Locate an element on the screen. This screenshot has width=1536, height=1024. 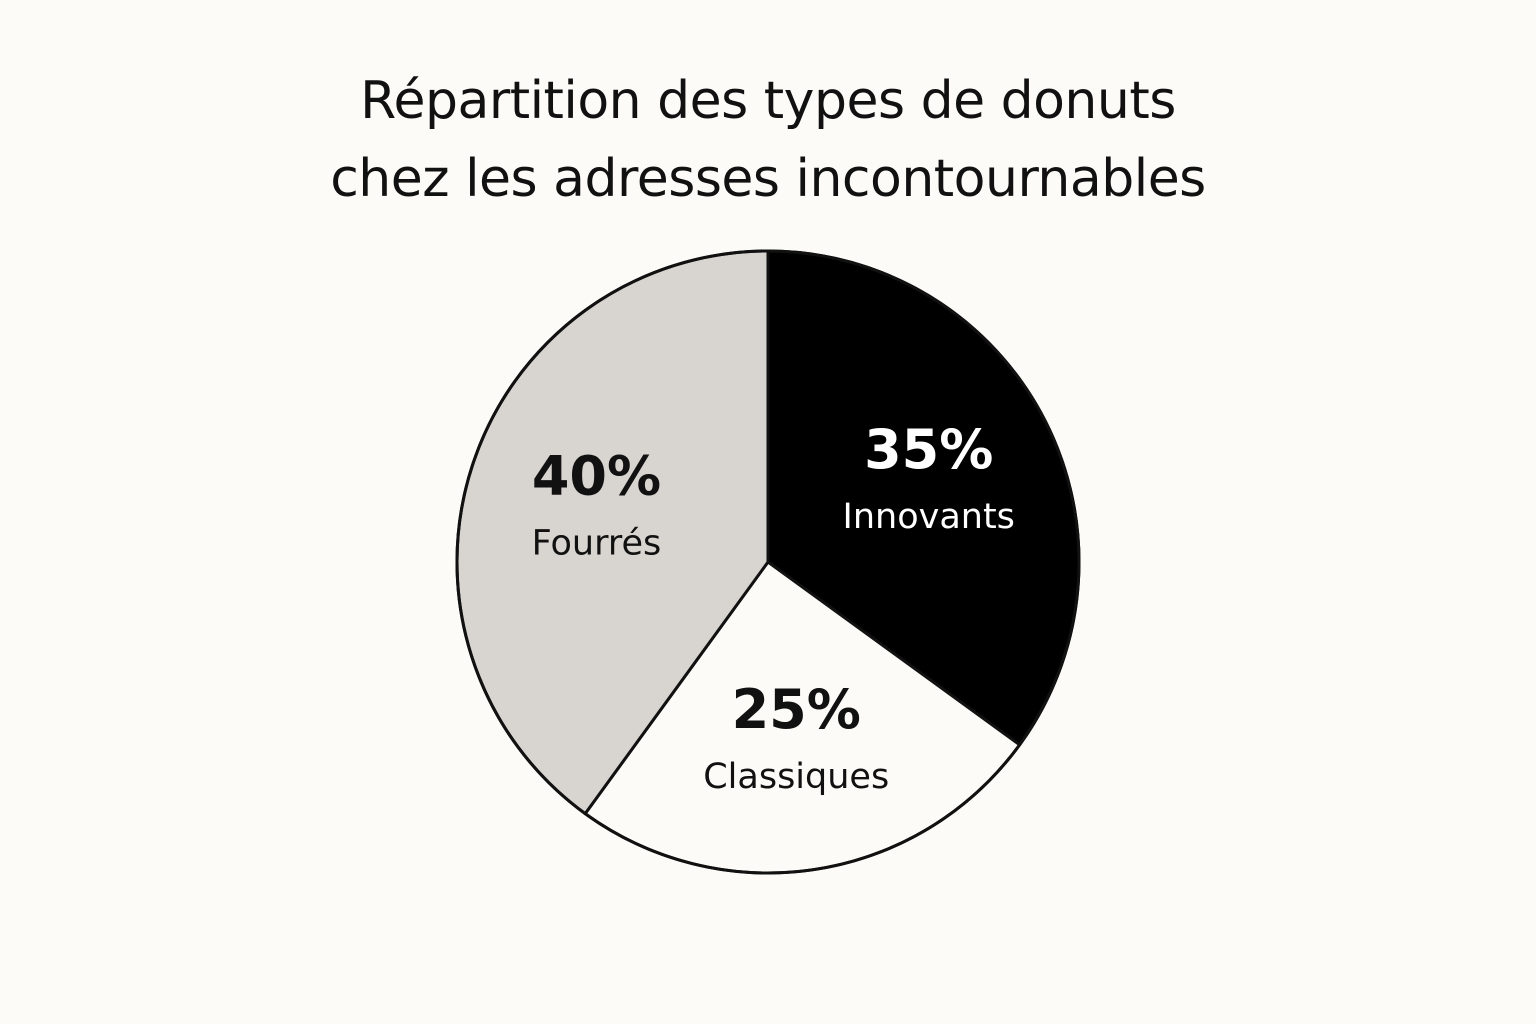
slice-value-label: 35% is located at coordinates (928, 449).